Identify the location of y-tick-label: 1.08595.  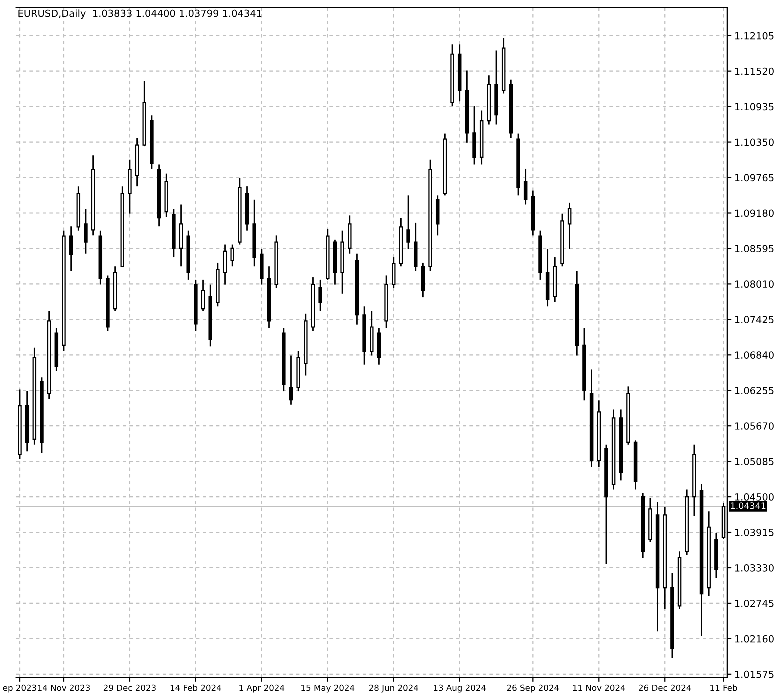
(754, 249).